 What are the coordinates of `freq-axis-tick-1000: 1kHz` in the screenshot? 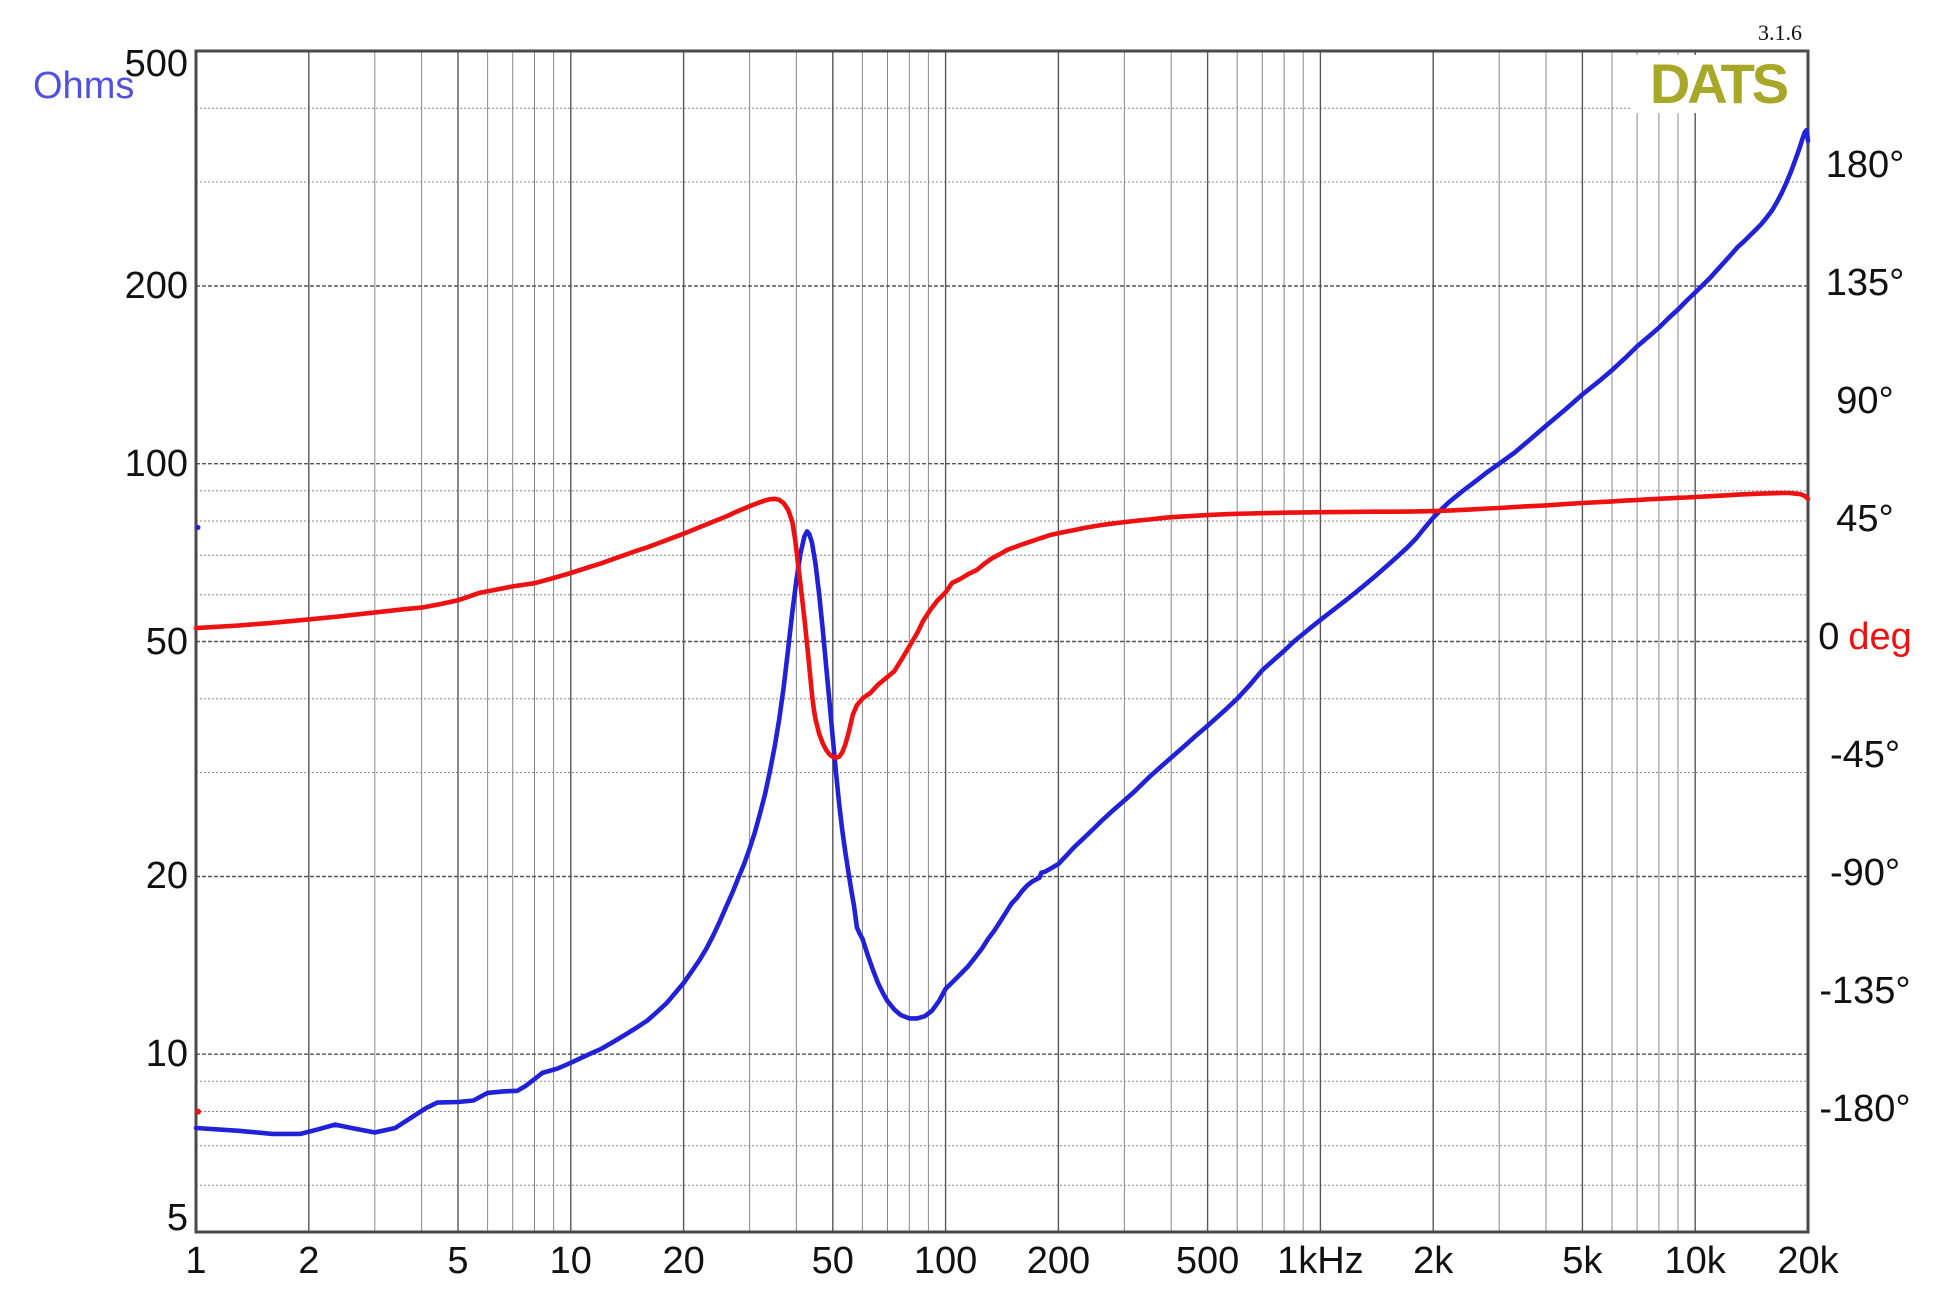 It's located at (1320, 1261).